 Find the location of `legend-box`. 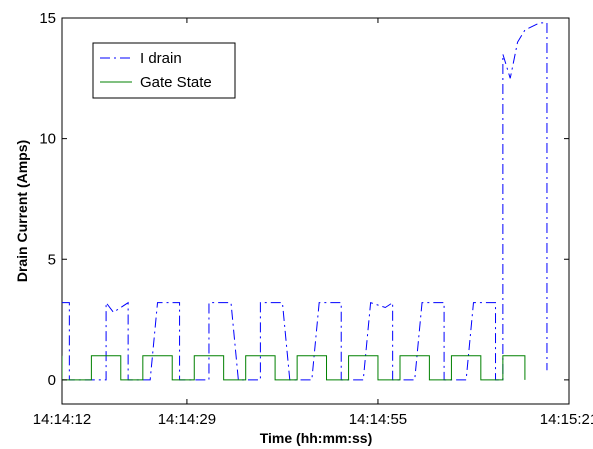

legend-box is located at coordinates (164, 70).